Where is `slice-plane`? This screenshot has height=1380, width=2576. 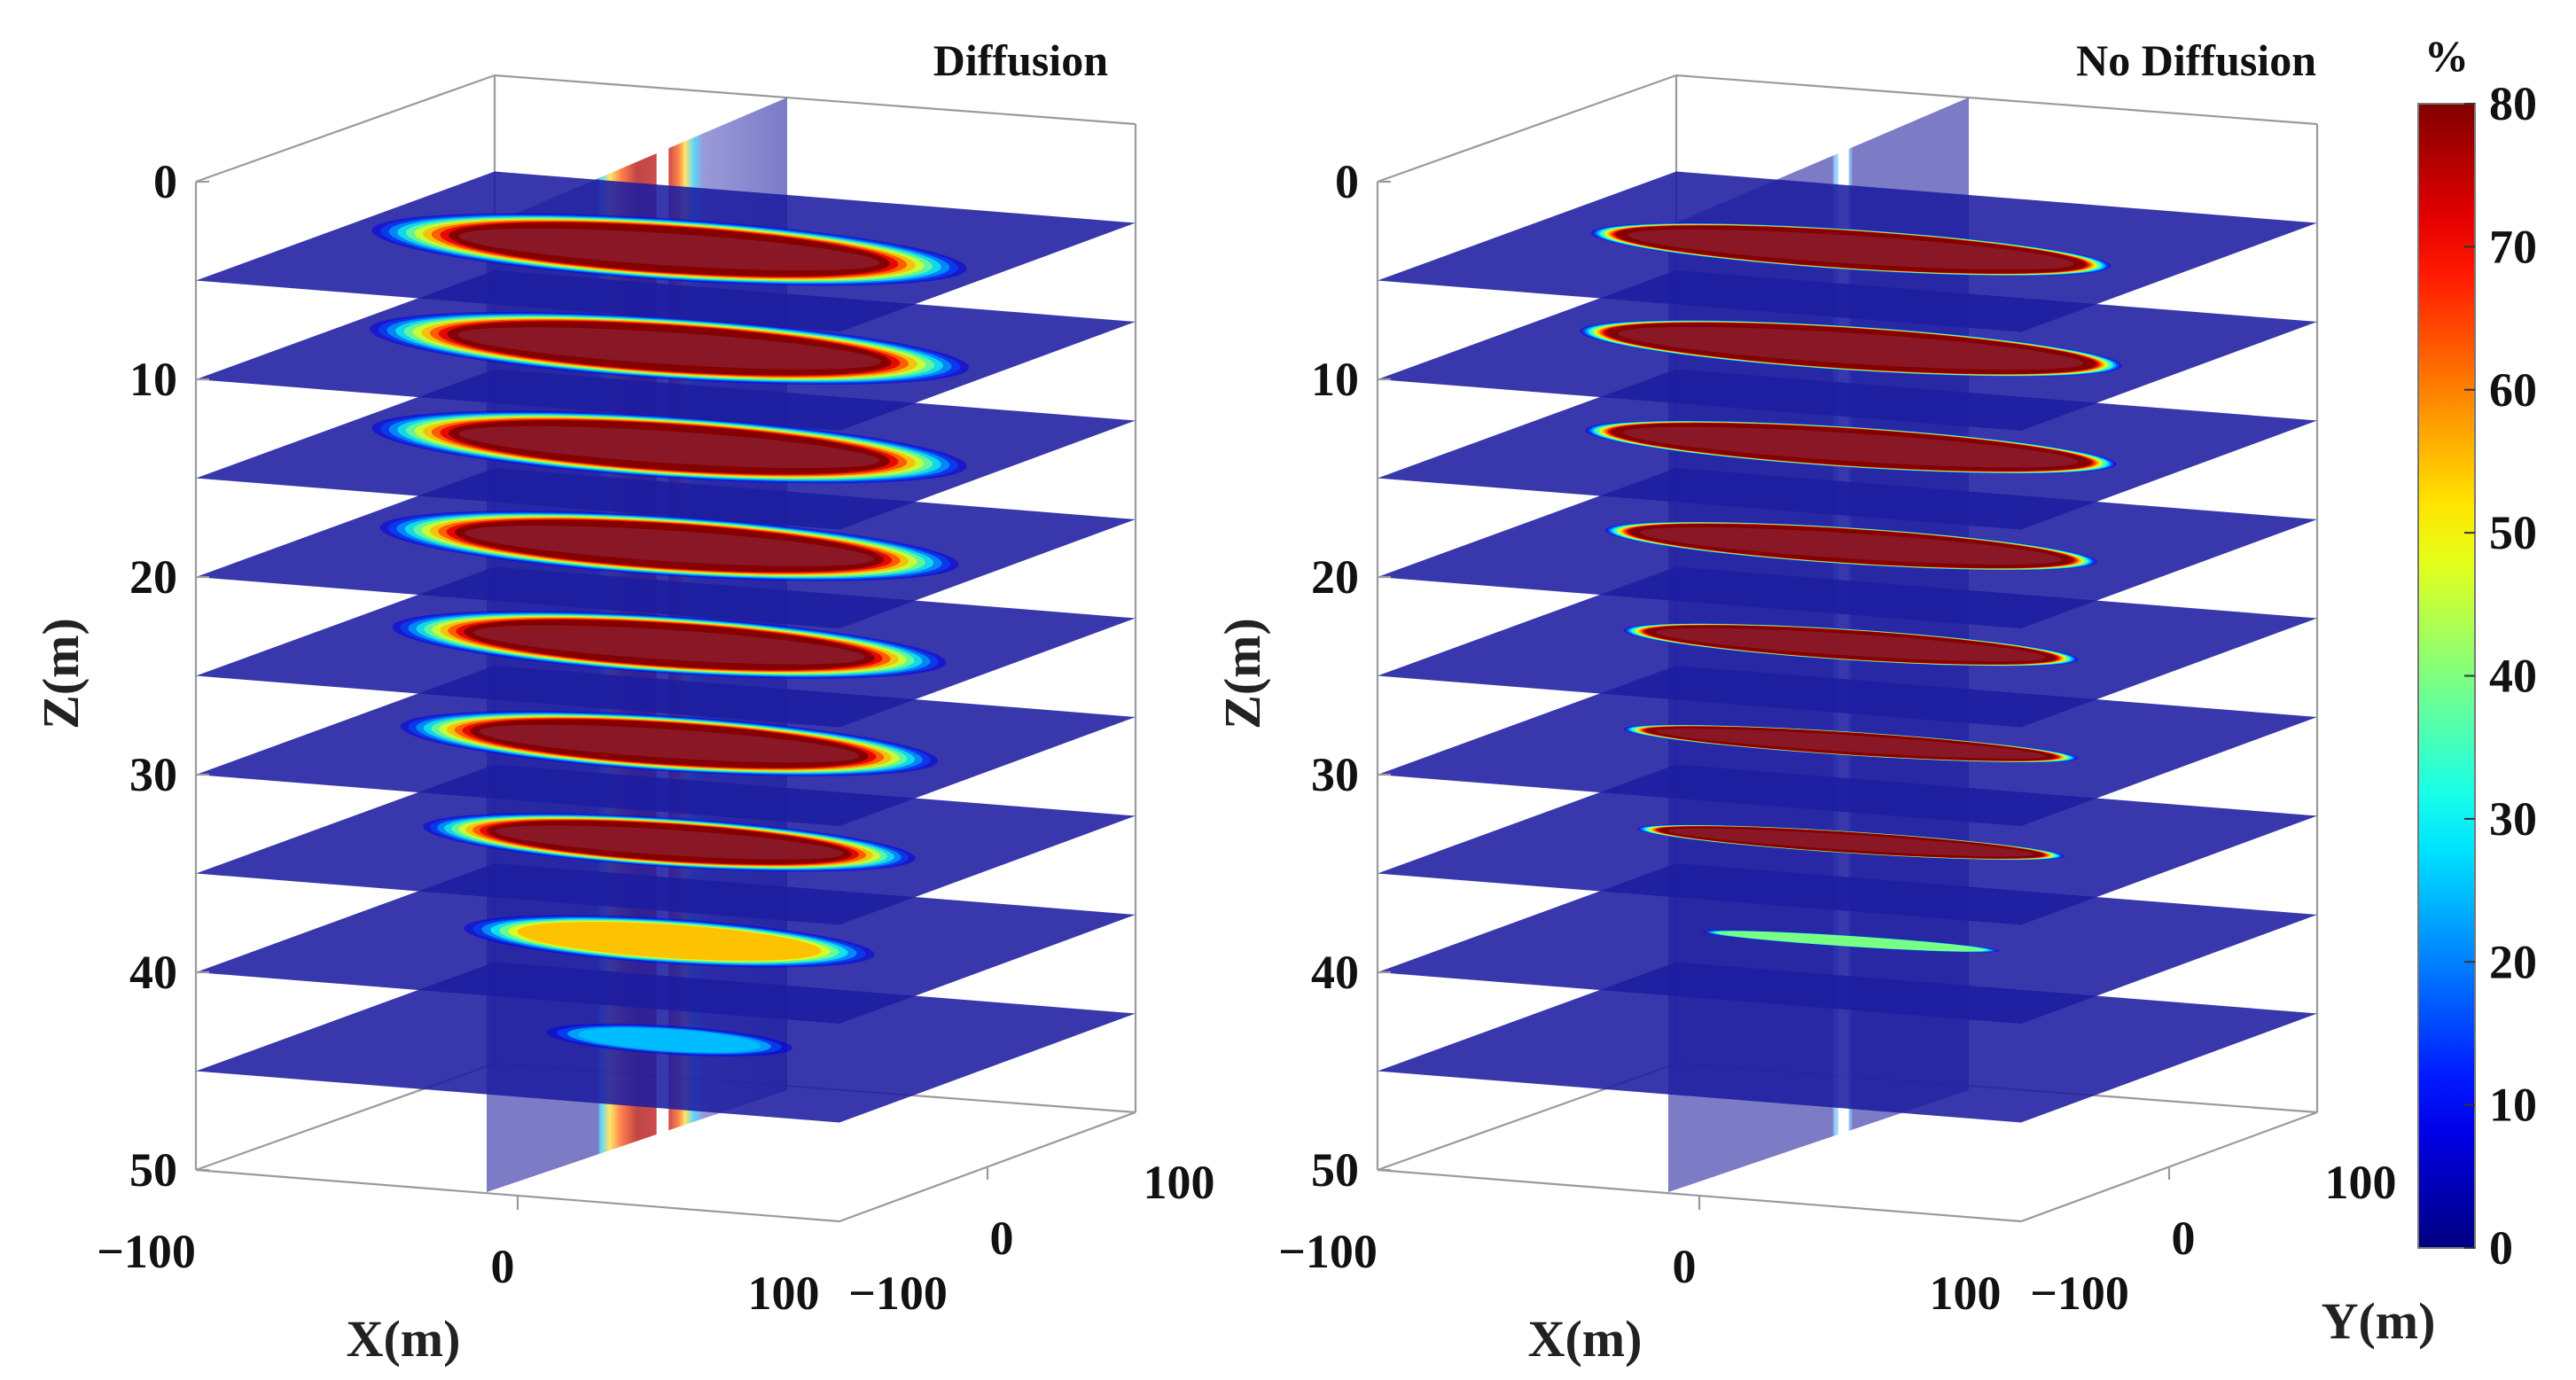 slice-plane is located at coordinates (1848, 1042).